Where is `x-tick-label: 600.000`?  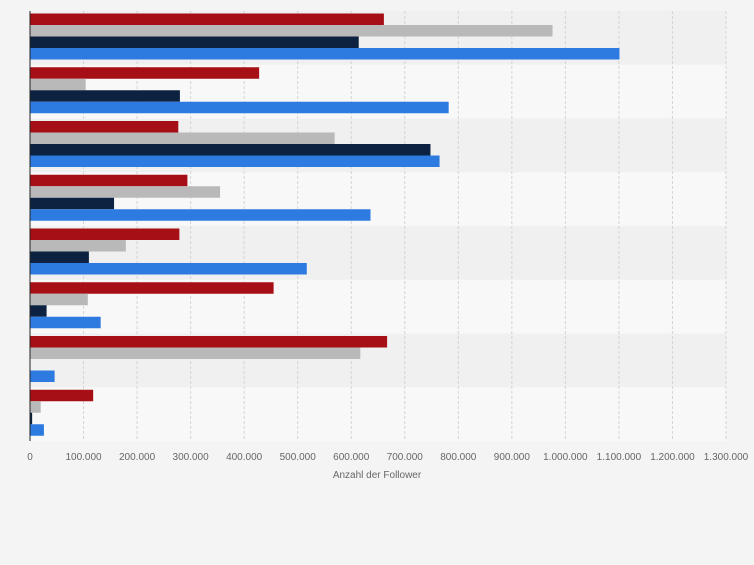 x-tick-label: 600.000 is located at coordinates (351, 457).